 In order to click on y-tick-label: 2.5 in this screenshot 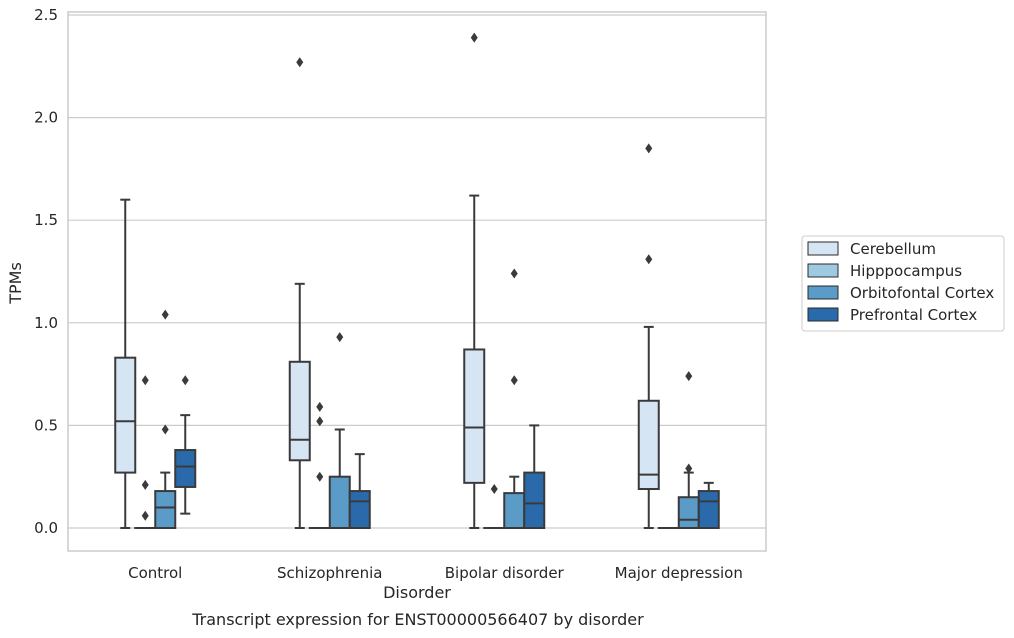, I will do `click(46, 15)`.